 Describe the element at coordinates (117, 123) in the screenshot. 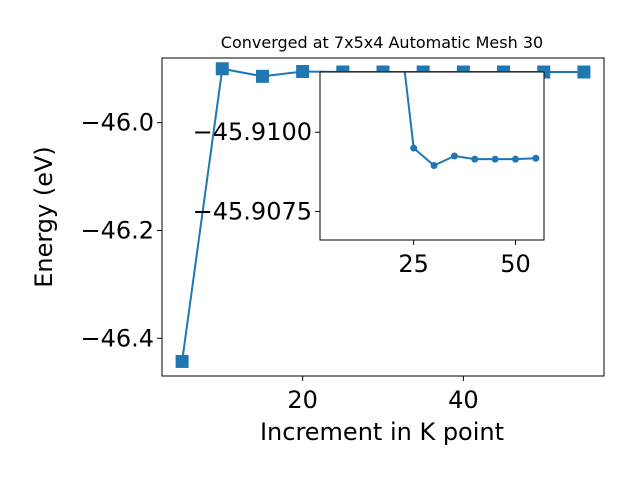

I see `main-y-tick-label: −46.0` at that location.